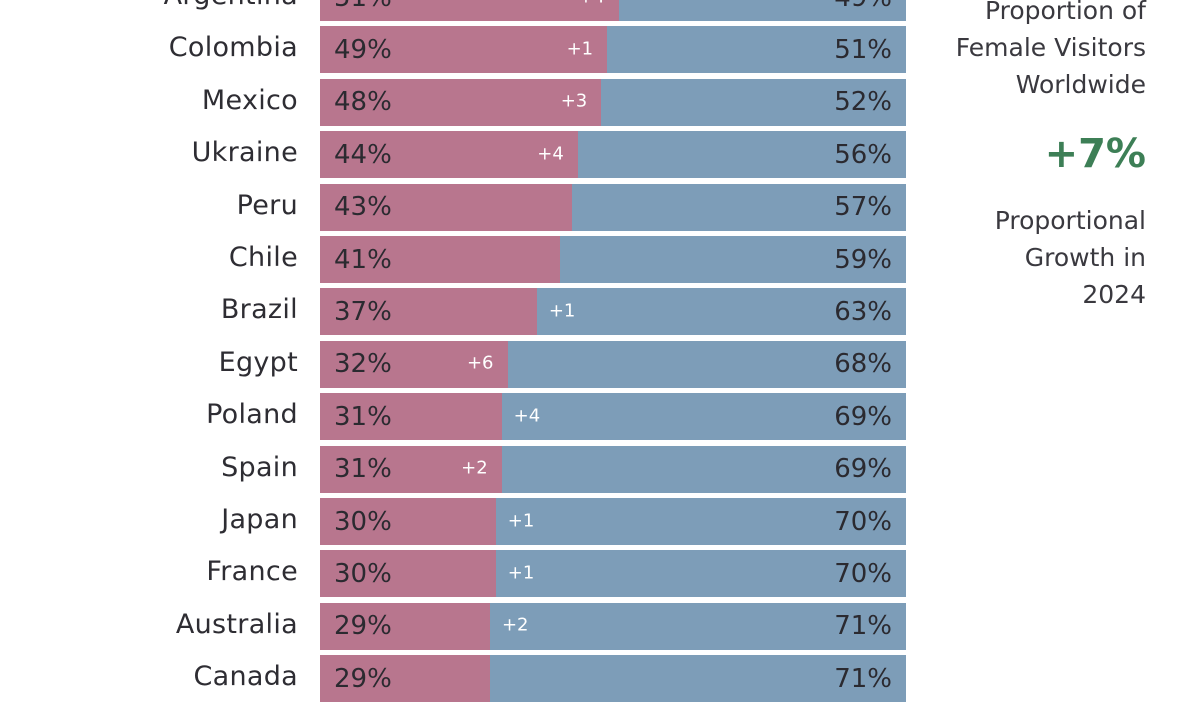  I want to click on data-label-female: 49%, so click(363, 49).